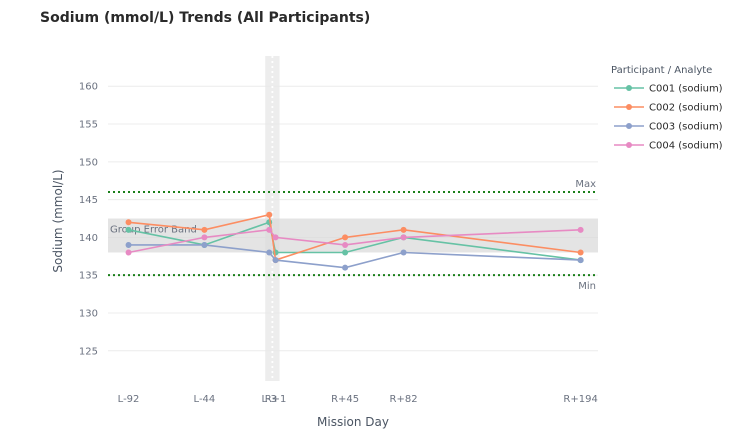  Describe the element at coordinates (404, 399) in the screenshot. I see `x-tick-label: R+82` at that location.